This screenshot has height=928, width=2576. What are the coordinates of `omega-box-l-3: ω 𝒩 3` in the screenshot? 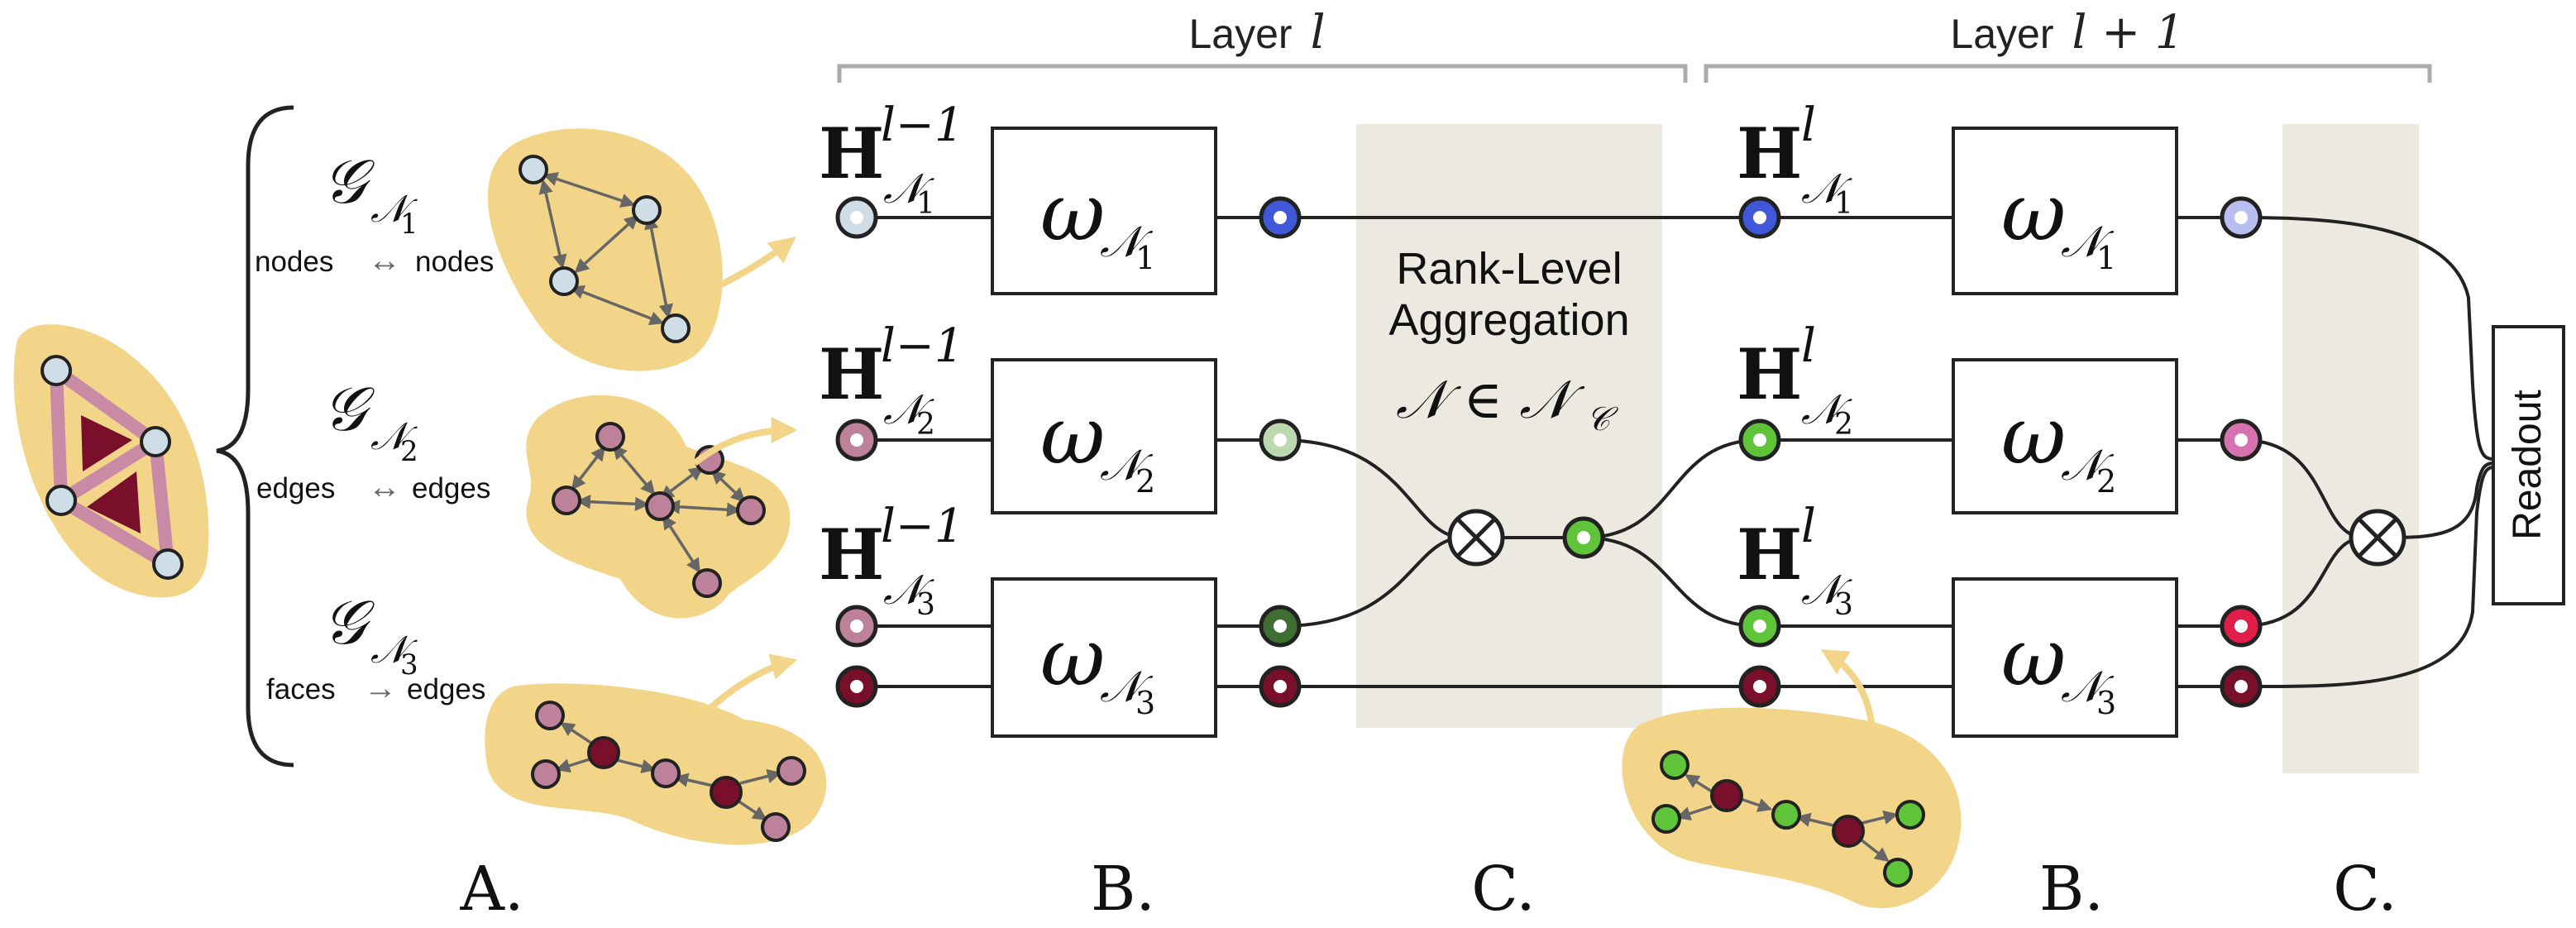 It's located at (1104, 657).